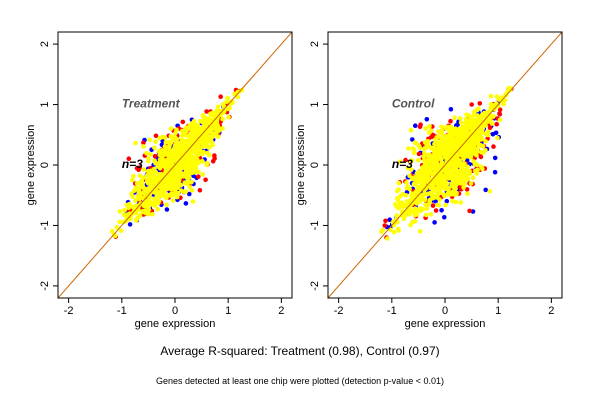  I want to click on y-tick-label: -1, so click(315, 226).